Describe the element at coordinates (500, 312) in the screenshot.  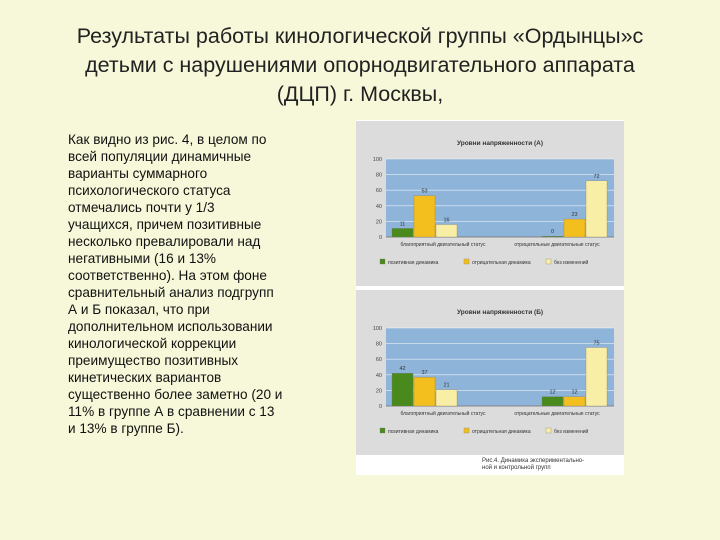
I see `chart-title: Уровни напряженности (Б)` at that location.